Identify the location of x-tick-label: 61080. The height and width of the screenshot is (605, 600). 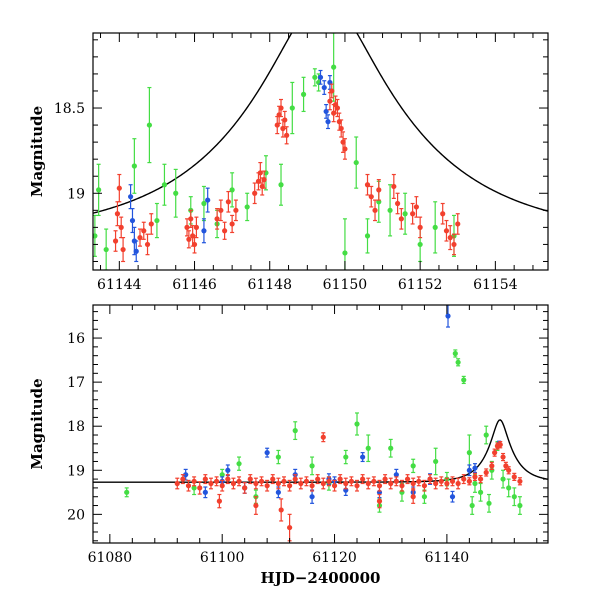
(110, 558).